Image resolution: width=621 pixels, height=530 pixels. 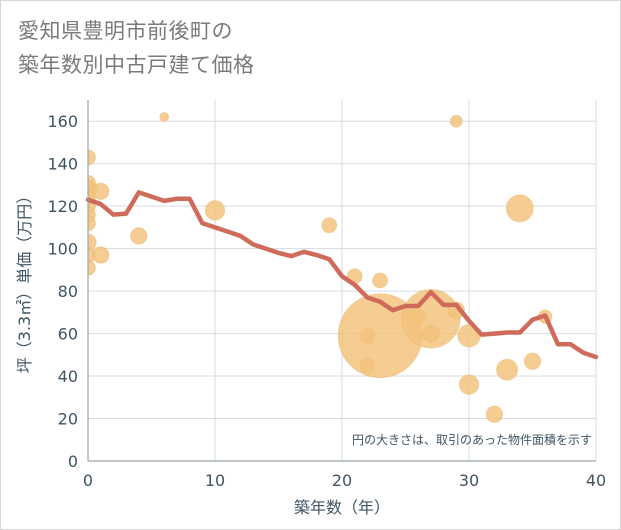 I want to click on chart-title-line-2: 築年数別中古戸建て価格, so click(x=136, y=65).